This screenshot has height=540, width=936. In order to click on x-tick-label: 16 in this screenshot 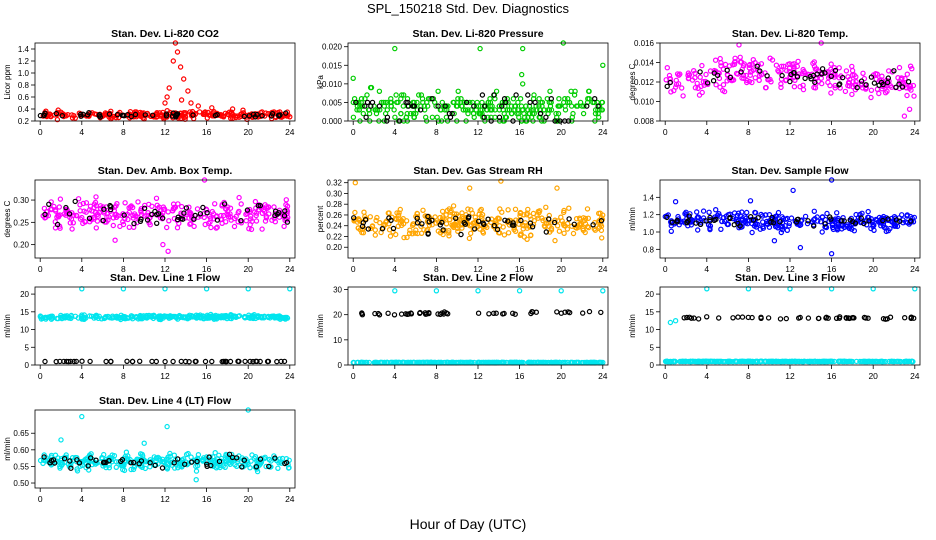, I will do `click(832, 269)`.